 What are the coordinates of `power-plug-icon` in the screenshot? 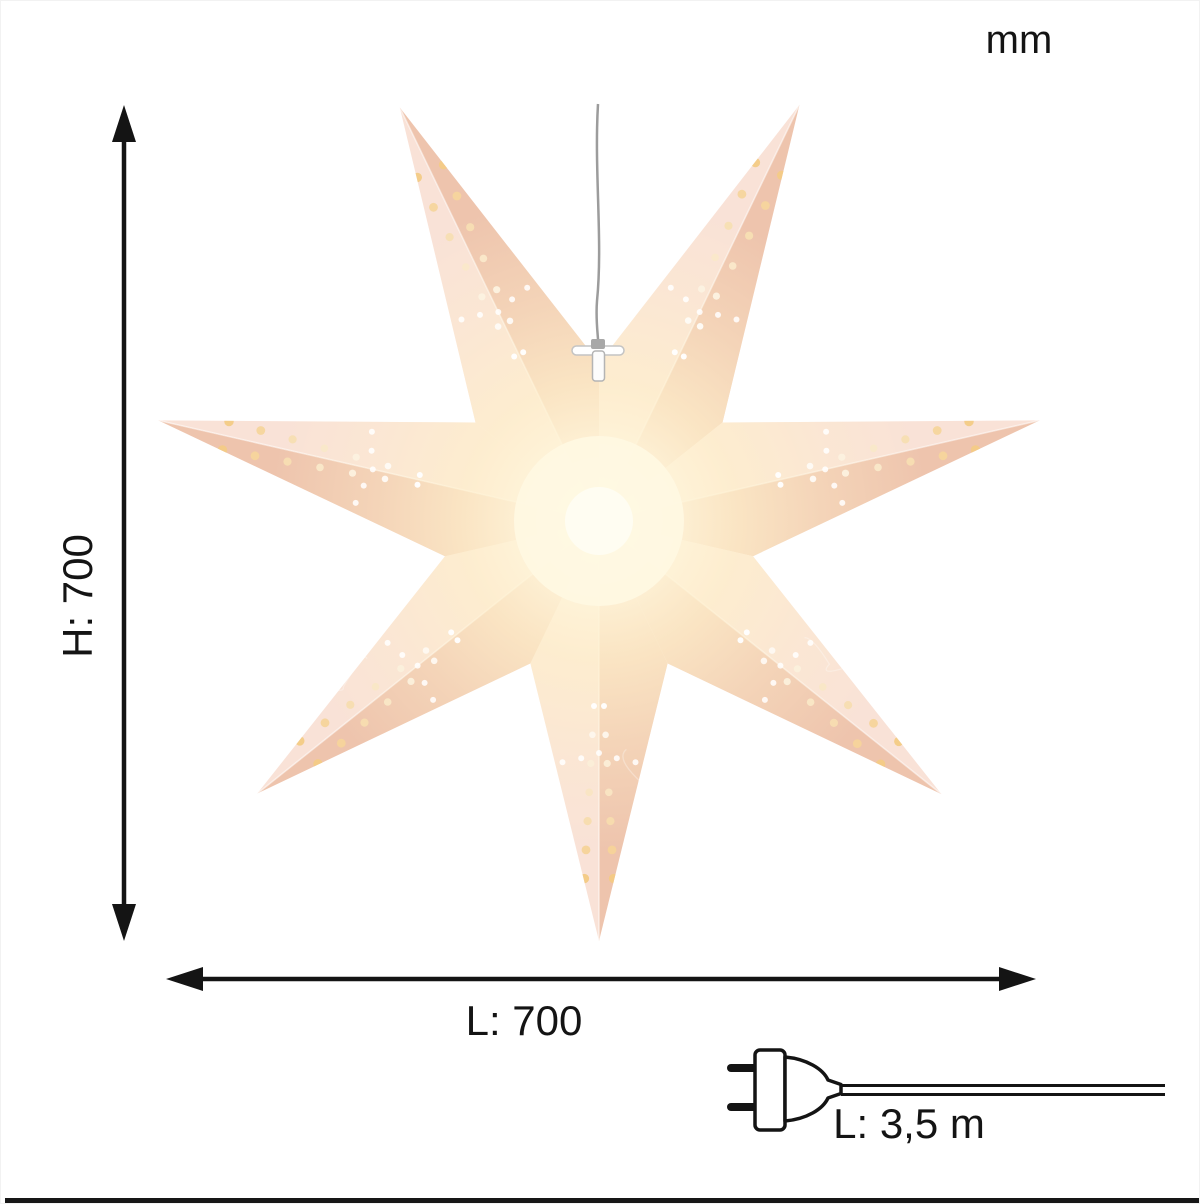 It's located at (946, 1090).